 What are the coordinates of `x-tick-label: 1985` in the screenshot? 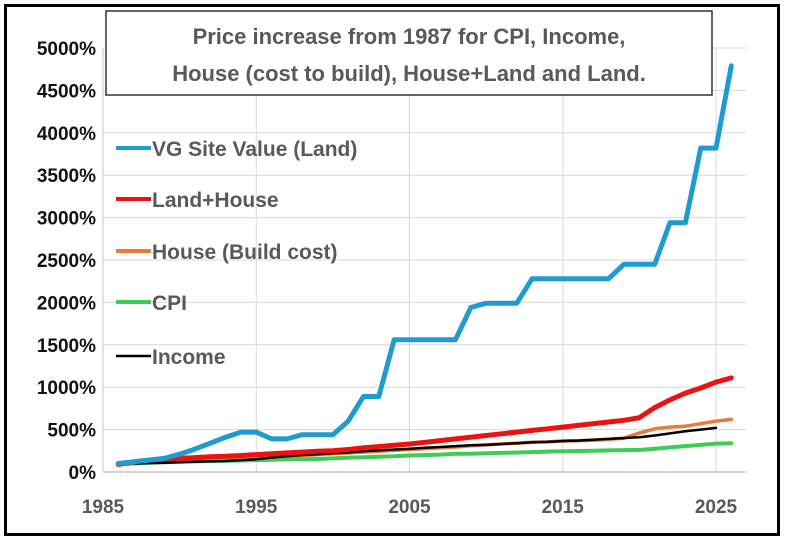 It's located at (103, 507).